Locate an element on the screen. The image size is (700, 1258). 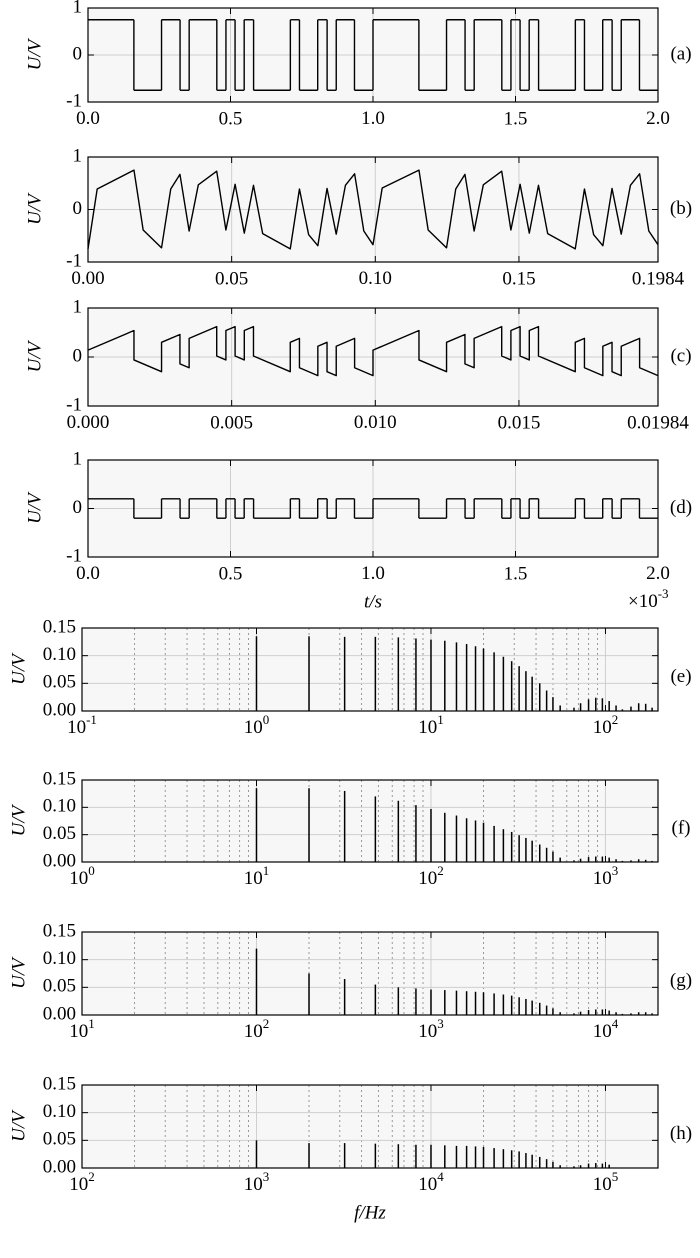
x-tick-label: 0.15 is located at coordinates (518, 278).